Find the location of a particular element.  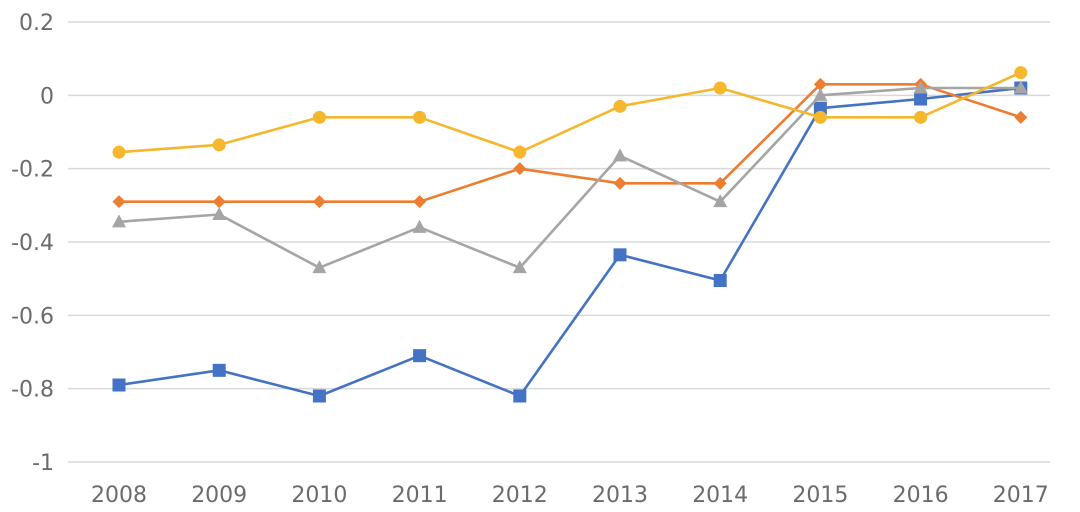

y-tick-label: -0.4 is located at coordinates (32, 243).